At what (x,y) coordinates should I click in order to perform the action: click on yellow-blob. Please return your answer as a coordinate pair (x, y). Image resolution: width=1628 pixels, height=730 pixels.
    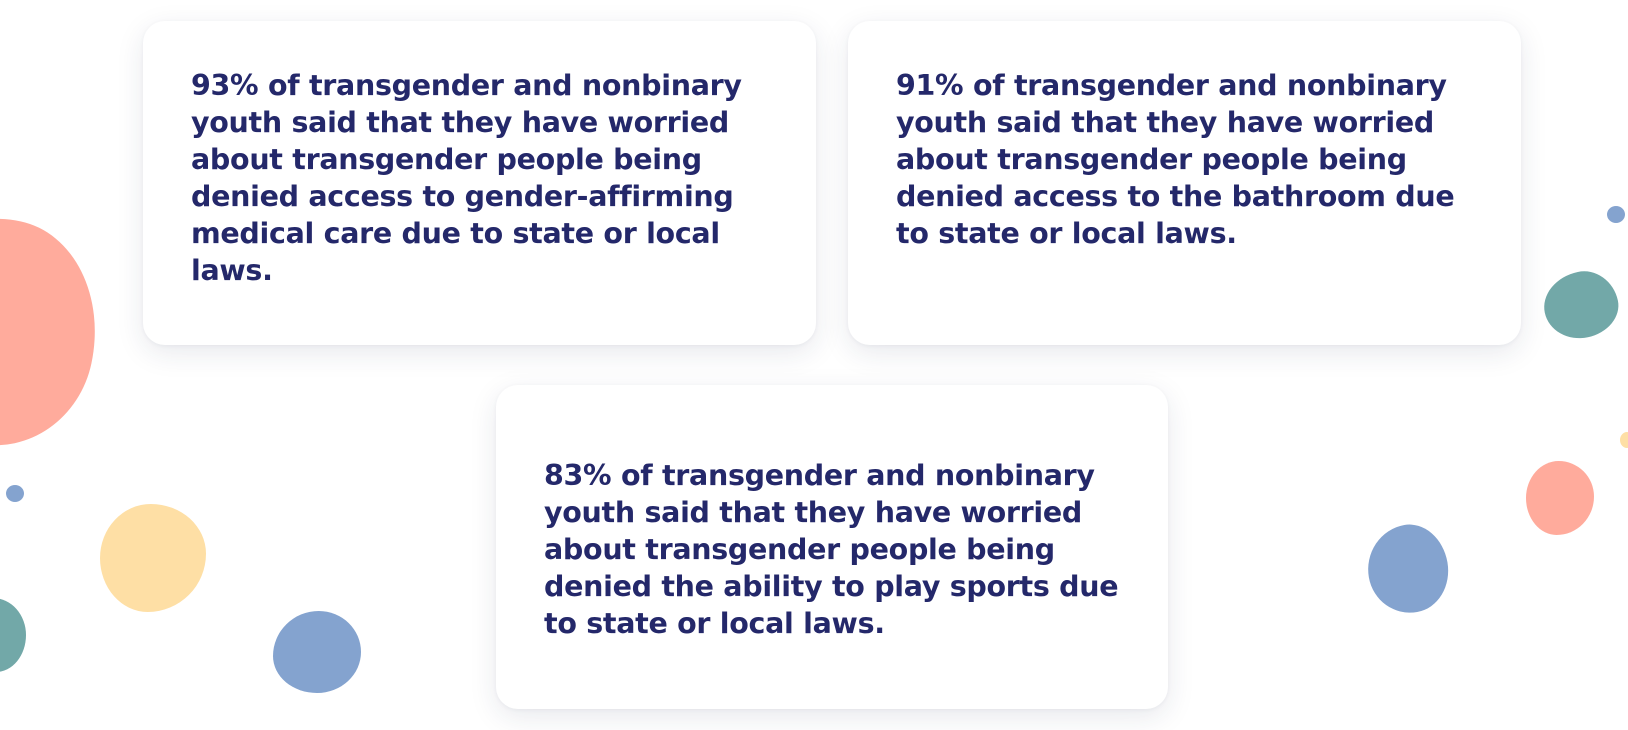
    Looking at the image, I should click on (153, 558).